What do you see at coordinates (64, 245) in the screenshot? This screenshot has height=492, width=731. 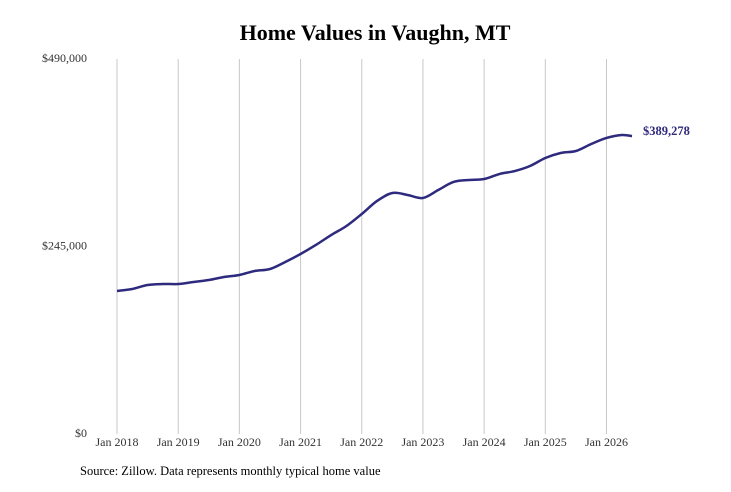 I see `y-tick-label: $245,000` at bounding box center [64, 245].